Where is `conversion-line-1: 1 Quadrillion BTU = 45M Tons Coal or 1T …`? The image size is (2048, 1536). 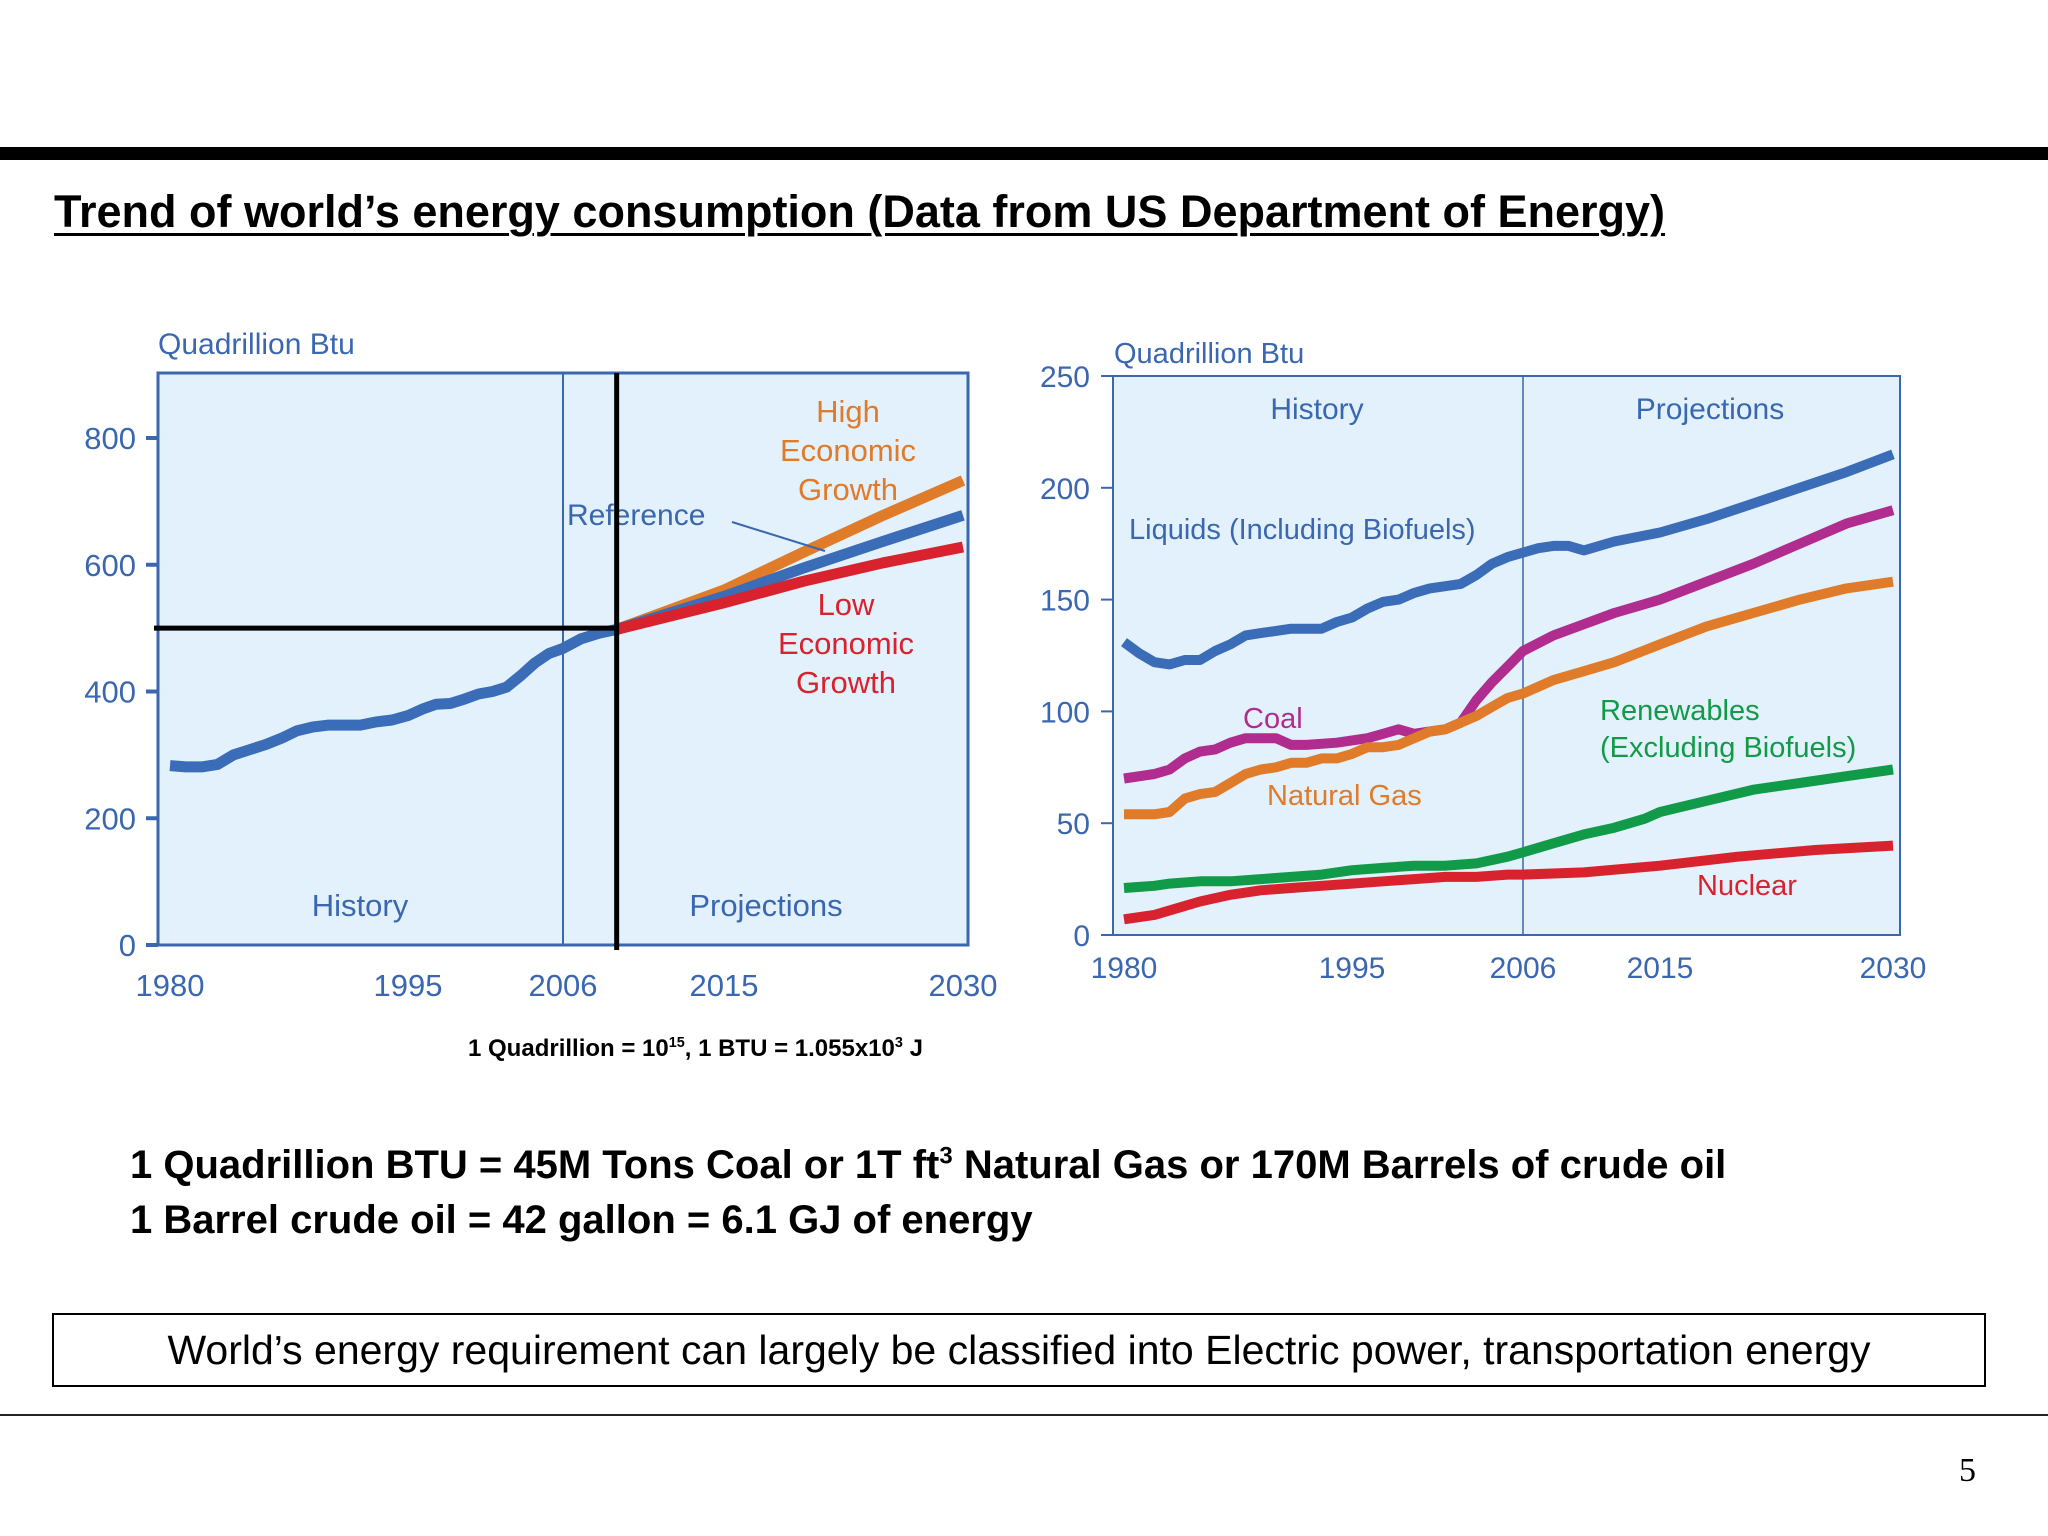
conversion-line-1: 1 Quadrillion BTU = 45M Tons Coal or 1T … is located at coordinates (928, 1165).